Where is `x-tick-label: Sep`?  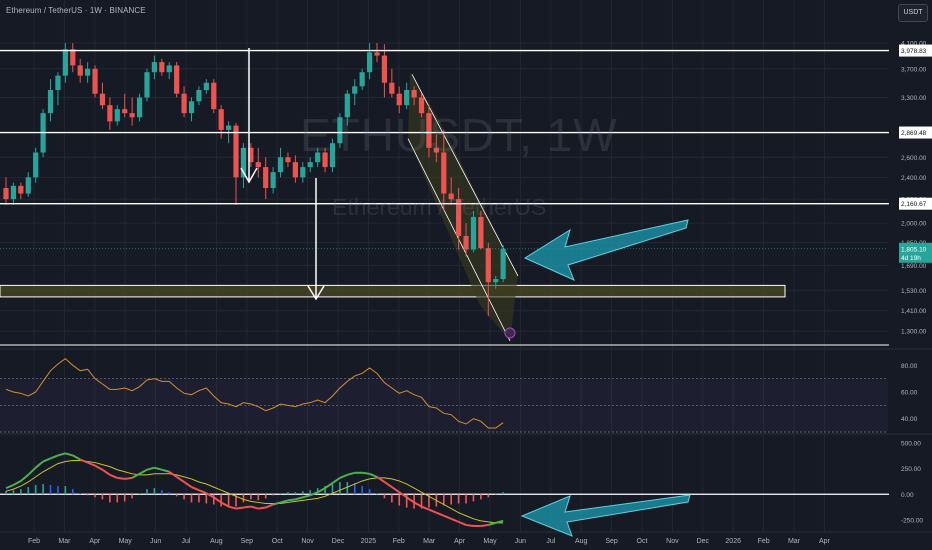 x-tick-label: Sep is located at coordinates (611, 541).